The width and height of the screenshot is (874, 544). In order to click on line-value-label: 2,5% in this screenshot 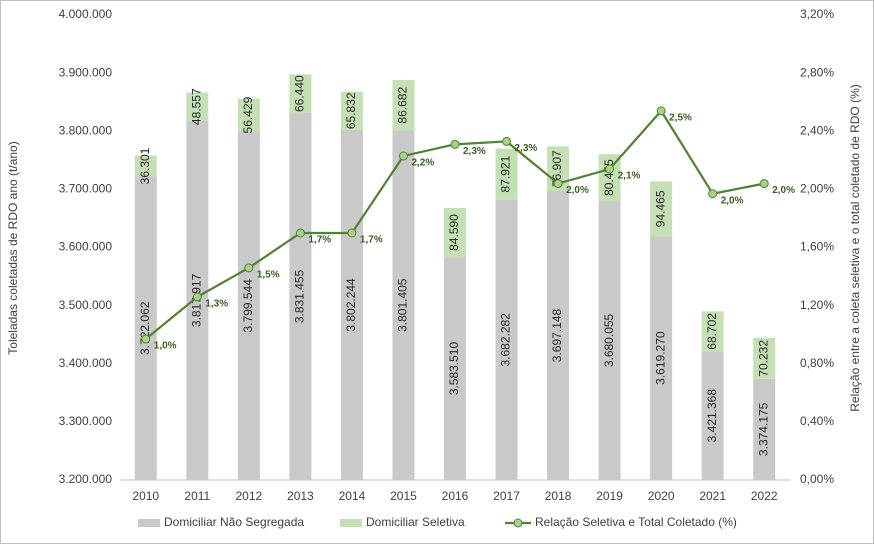, I will do `click(680, 118)`.